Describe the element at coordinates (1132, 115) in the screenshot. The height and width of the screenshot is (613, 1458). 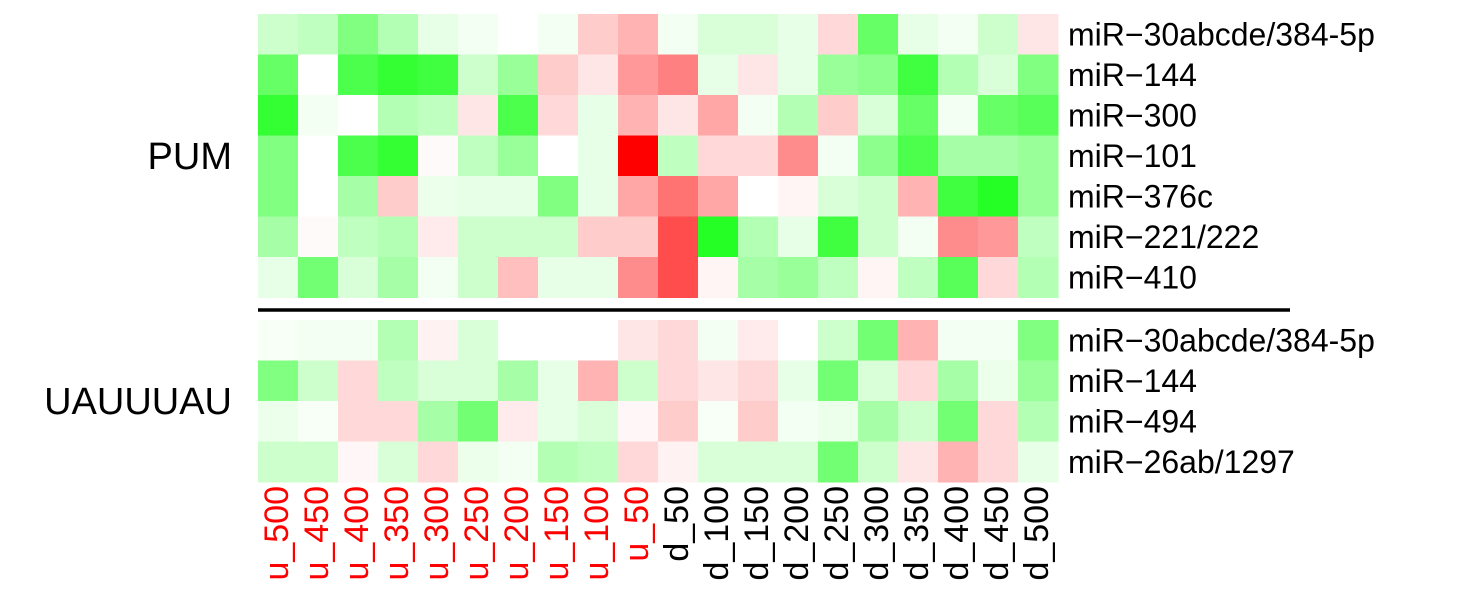
I see `row-label: miR−300` at that location.